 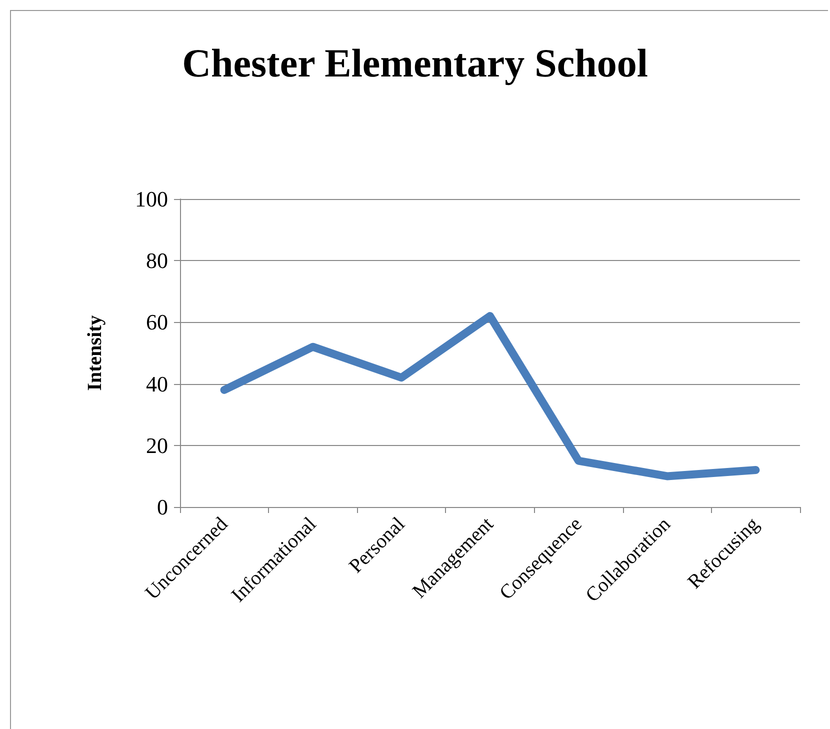 I want to click on y-tick-label: 100, so click(x=151, y=199).